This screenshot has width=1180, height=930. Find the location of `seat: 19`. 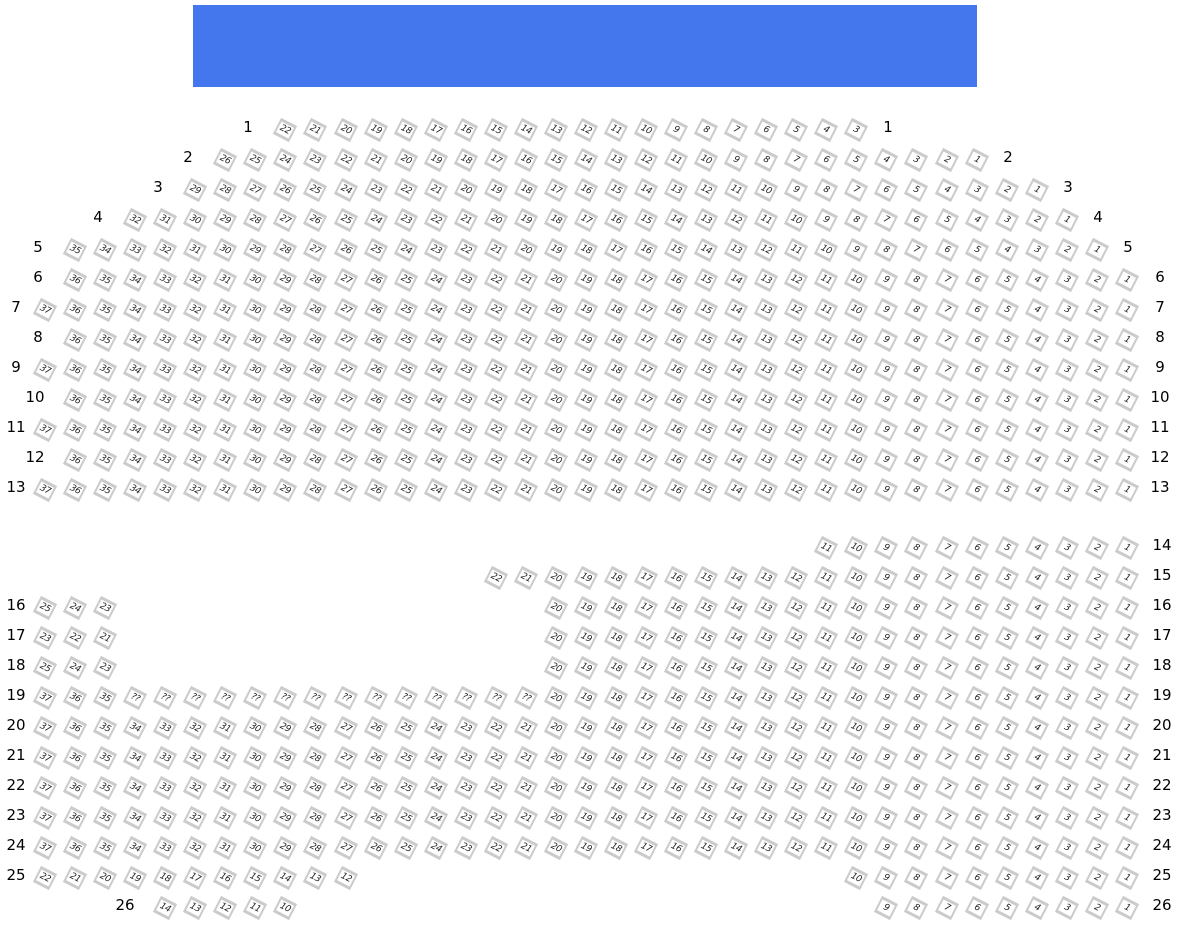

seat: 19 is located at coordinates (585, 370).